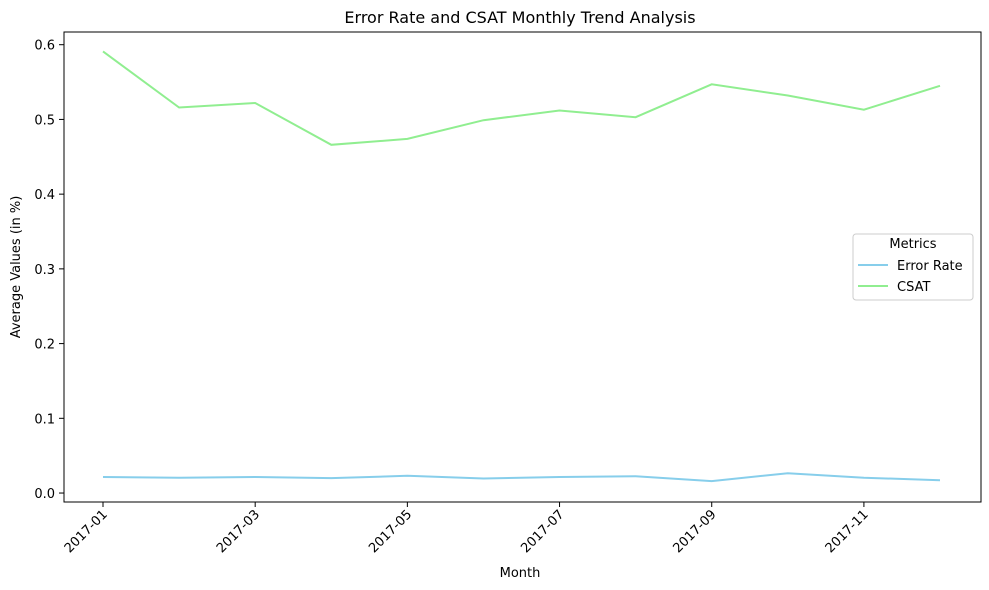  What do you see at coordinates (44, 345) in the screenshot?
I see `y-tick-label: 0.2` at bounding box center [44, 345].